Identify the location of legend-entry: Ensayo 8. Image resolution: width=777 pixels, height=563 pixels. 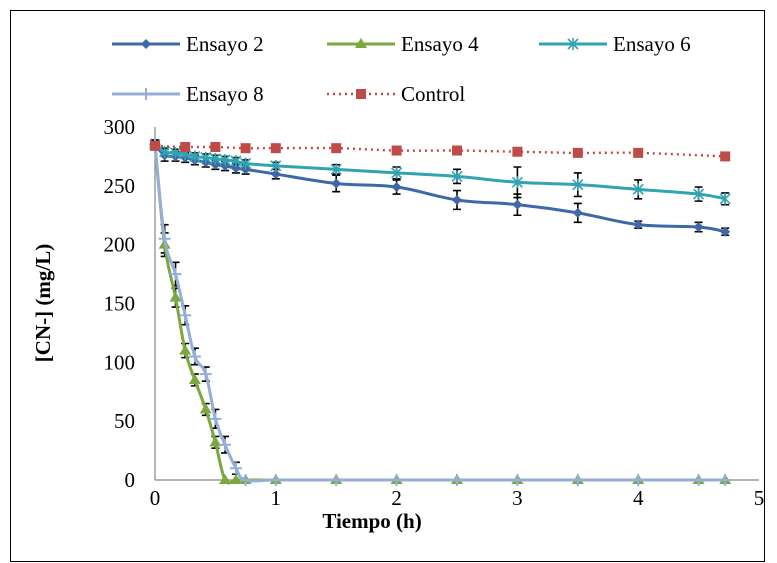
(188, 94).